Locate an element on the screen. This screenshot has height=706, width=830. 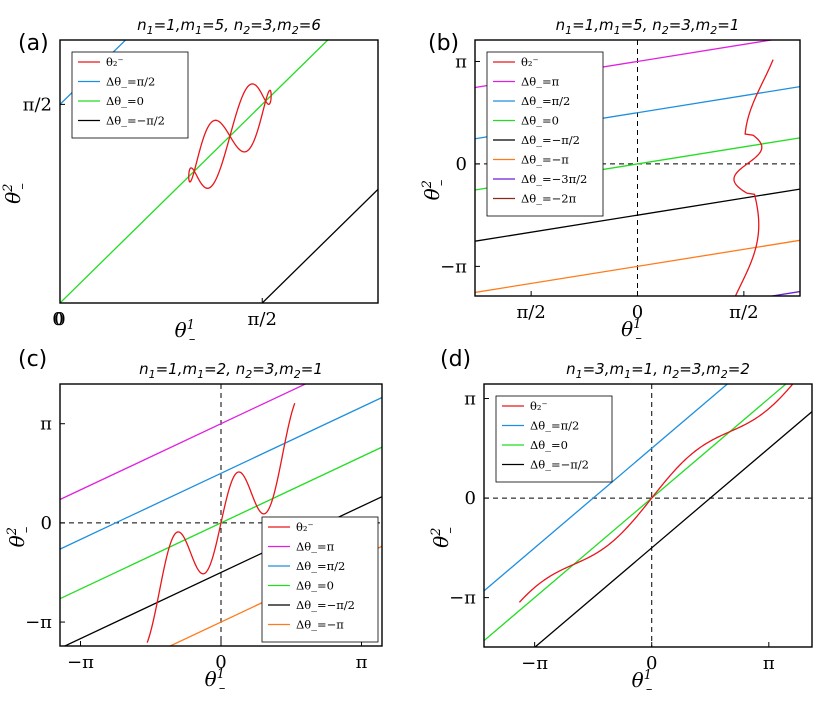
panel-label: (a) is located at coordinates (33, 43).